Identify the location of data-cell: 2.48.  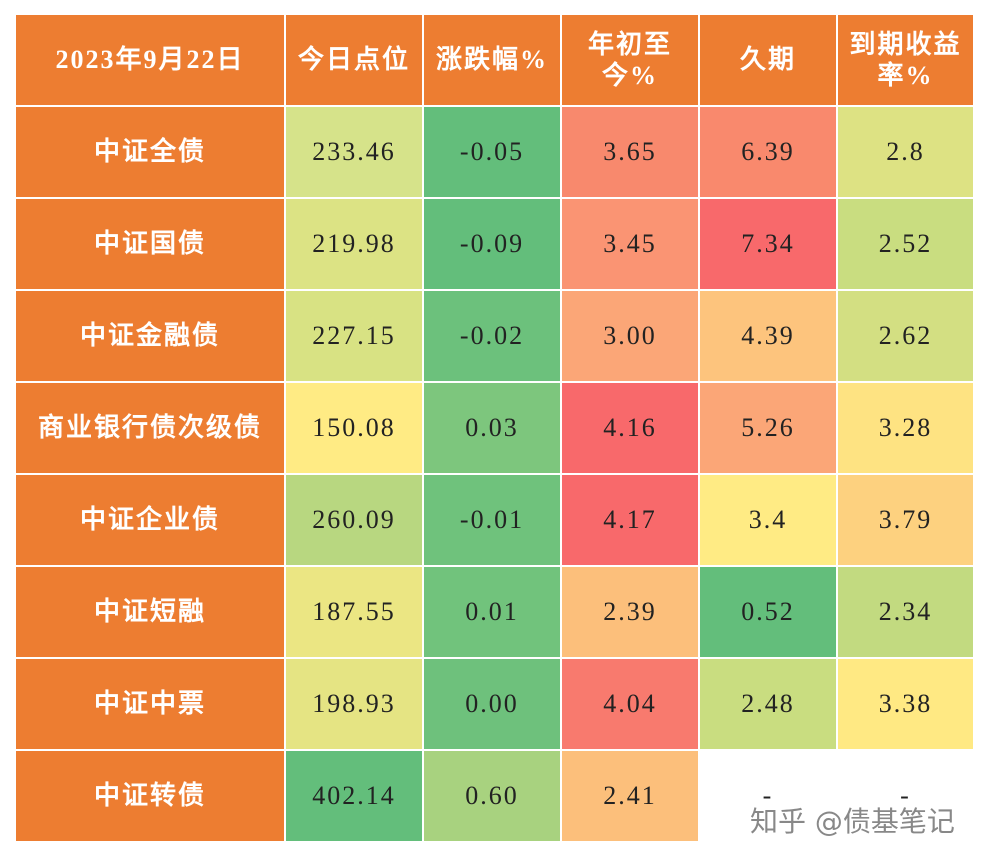
(769, 705).